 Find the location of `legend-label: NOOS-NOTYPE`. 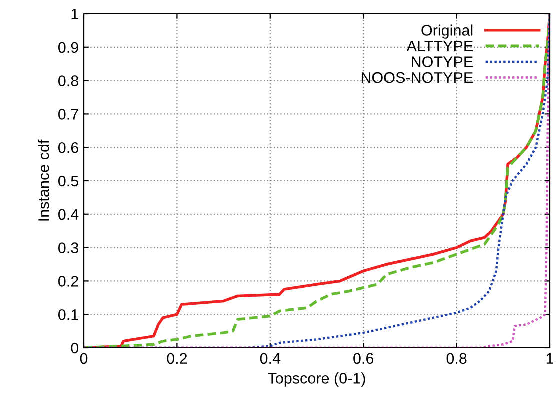

legend-label: NOOS-NOTYPE is located at coordinates (417, 78).